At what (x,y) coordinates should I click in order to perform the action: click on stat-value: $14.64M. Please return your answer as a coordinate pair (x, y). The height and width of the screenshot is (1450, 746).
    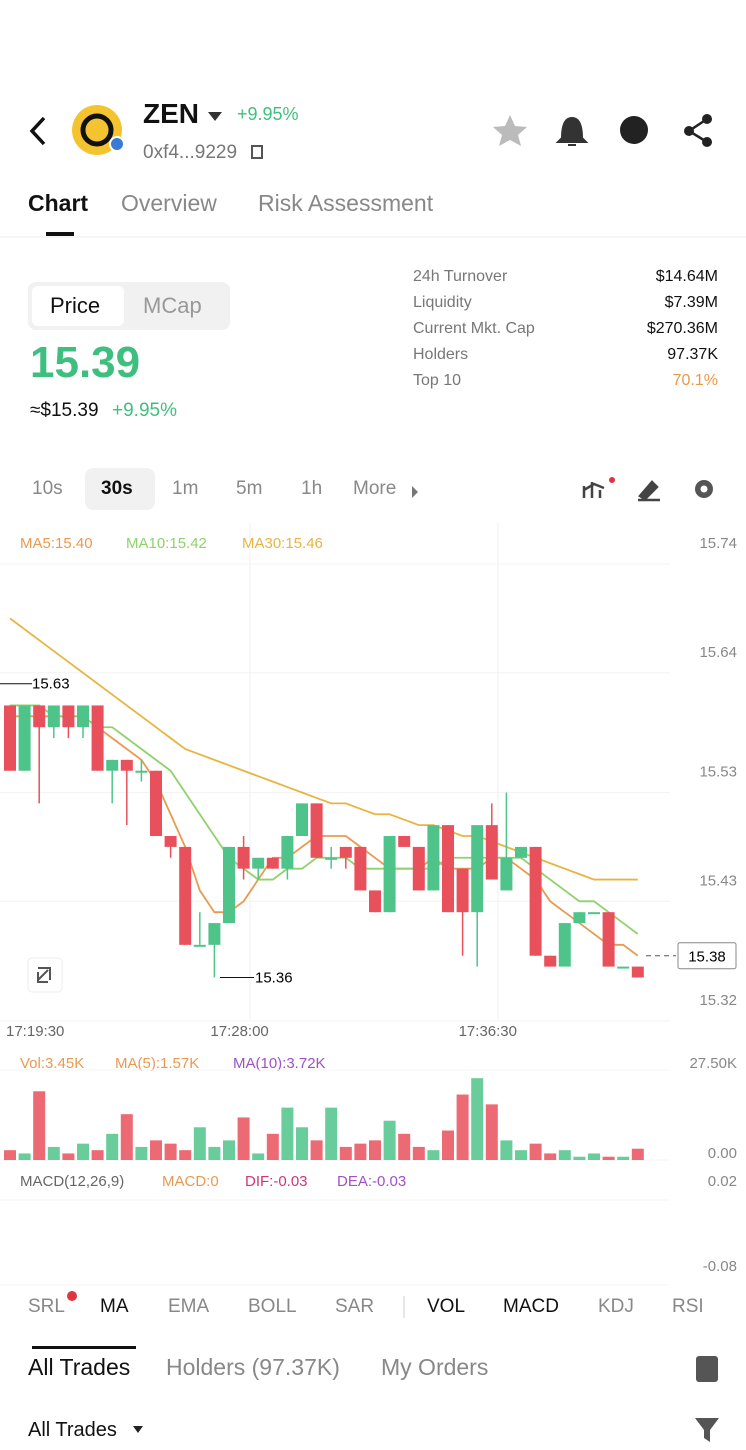
    Looking at the image, I should click on (686, 276).